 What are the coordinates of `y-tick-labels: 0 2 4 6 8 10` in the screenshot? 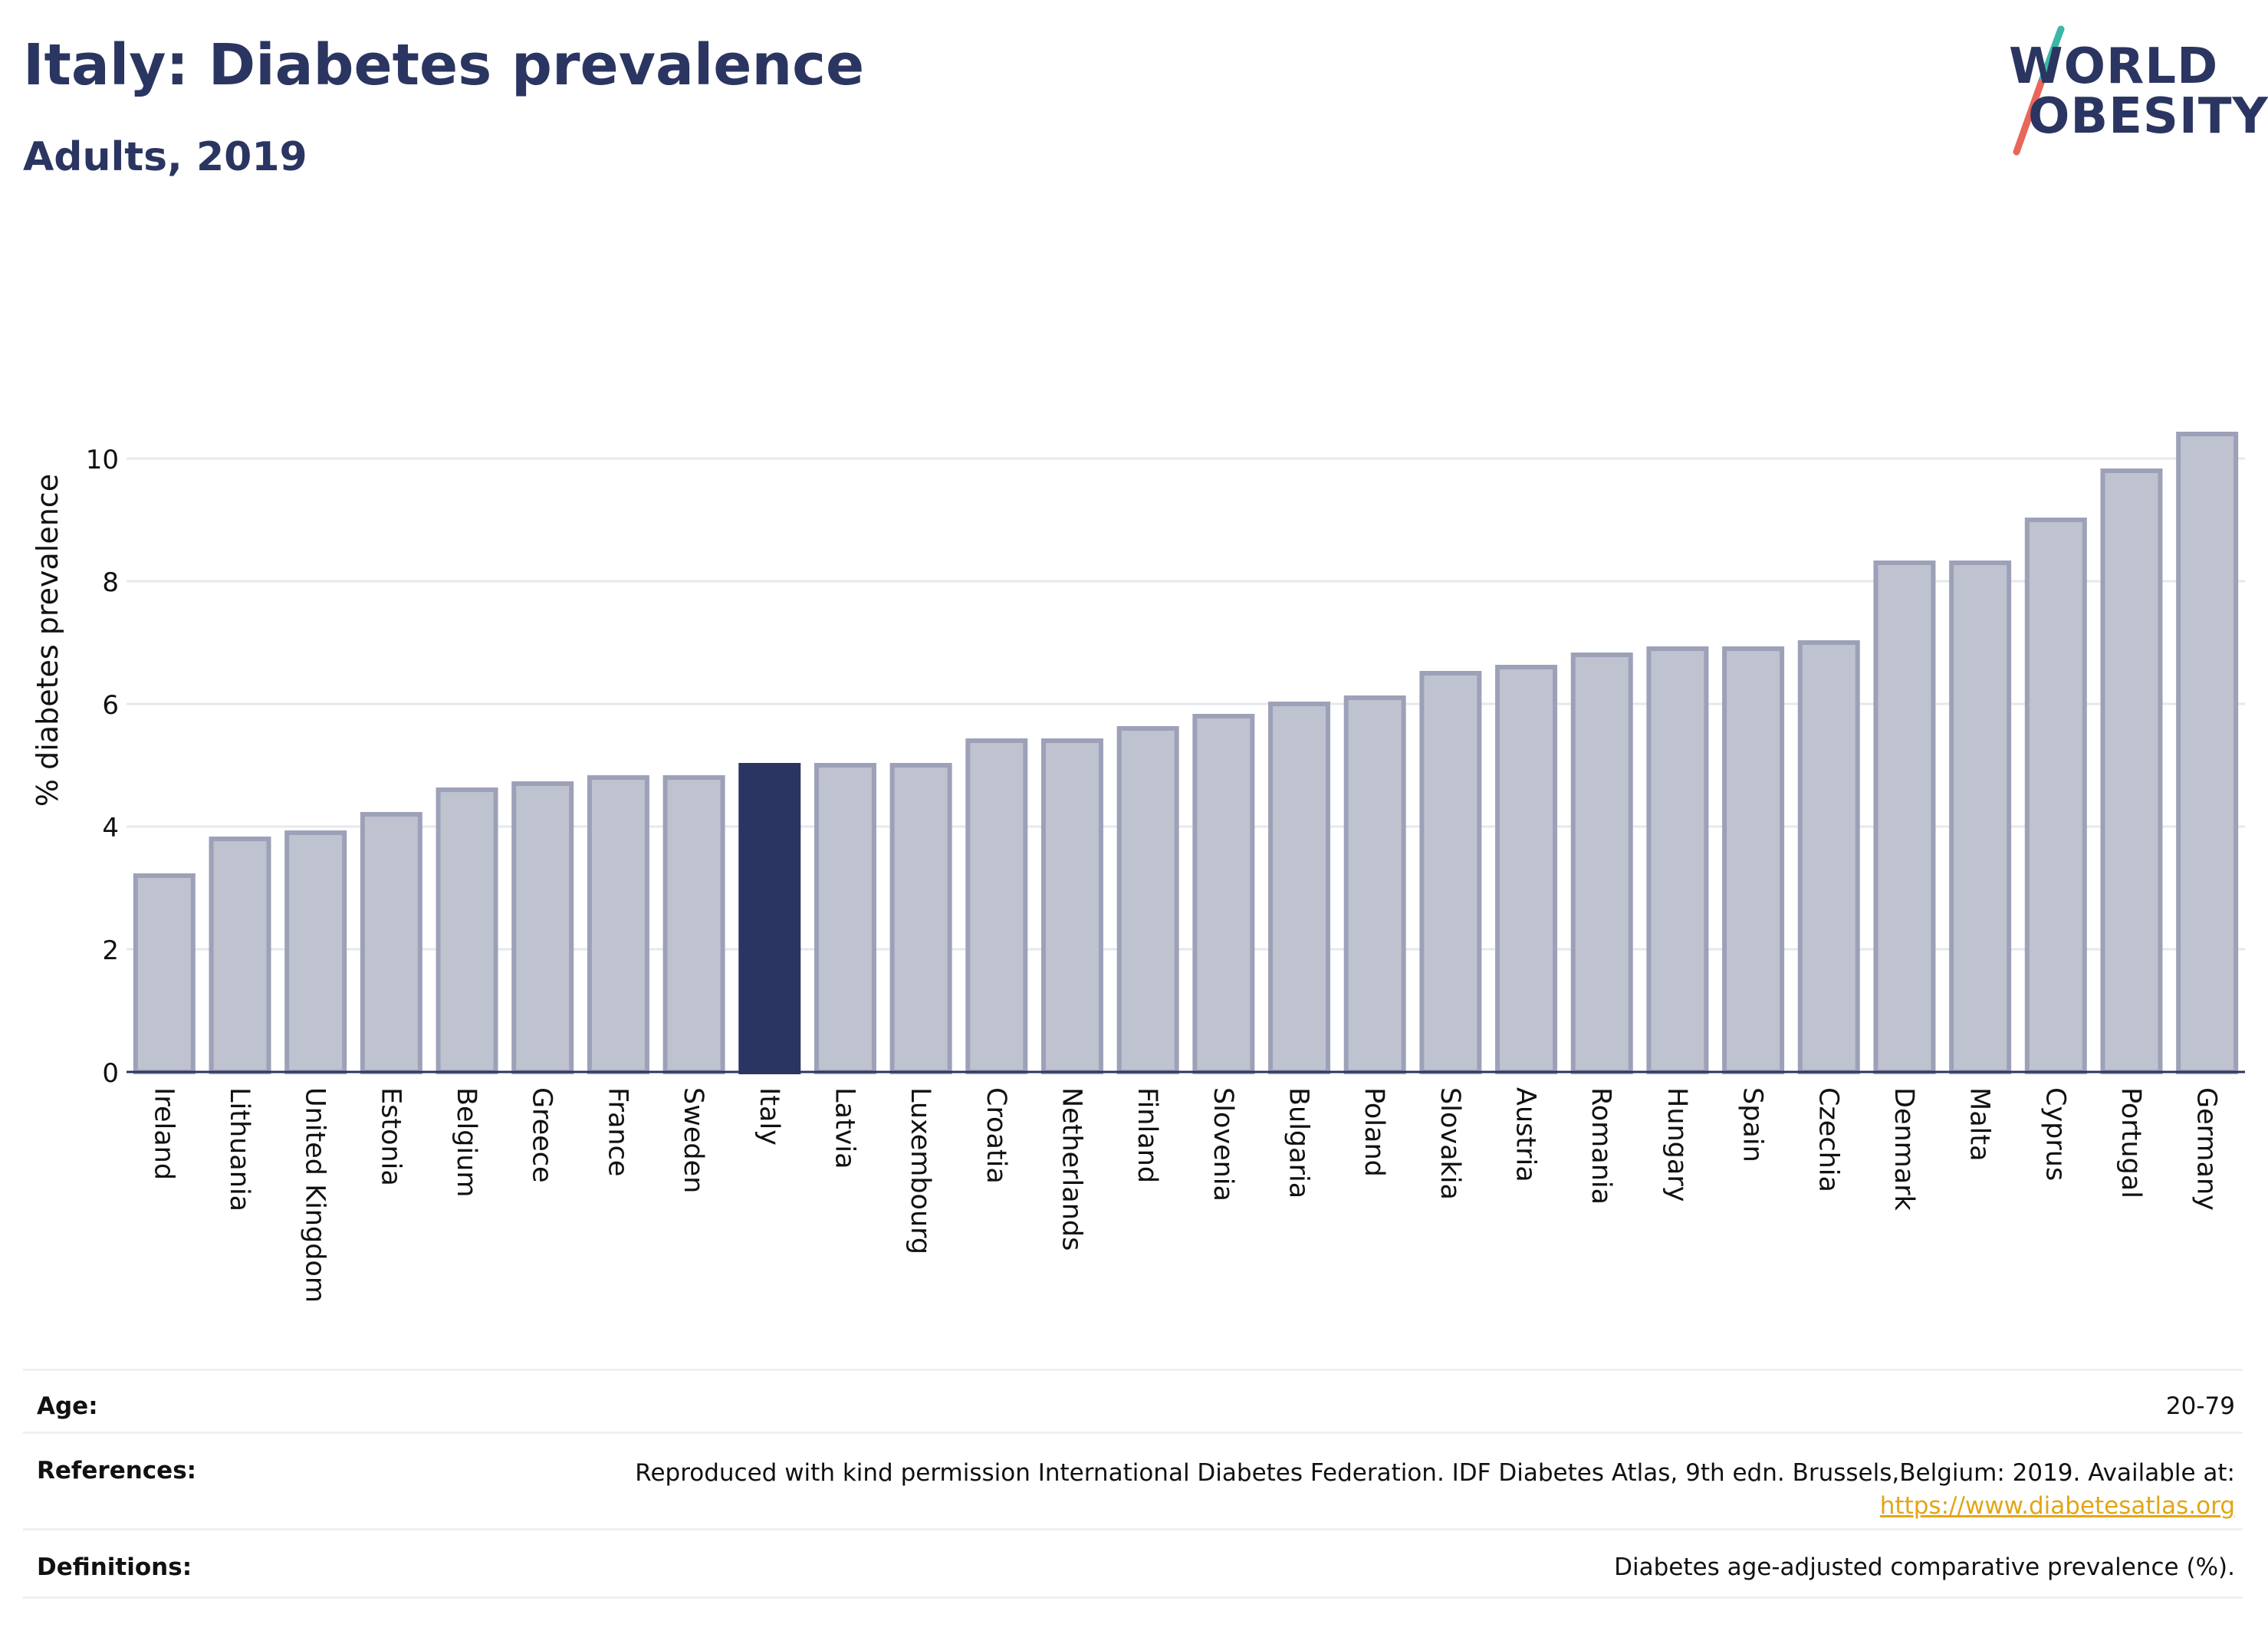 It's located at (102, 767).